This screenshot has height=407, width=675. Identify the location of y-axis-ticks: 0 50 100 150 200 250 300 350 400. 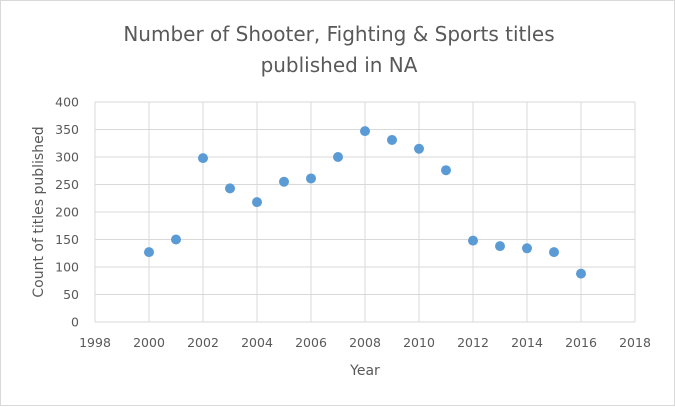
(67, 212).